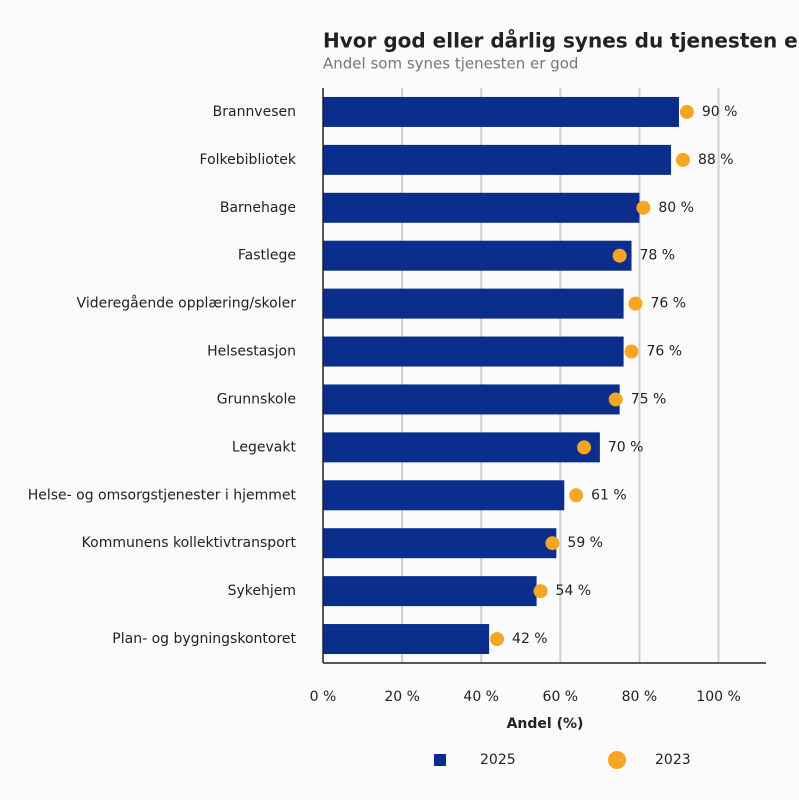 Image resolution: width=799 pixels, height=800 pixels. I want to click on legend-label: 2023, so click(673, 760).